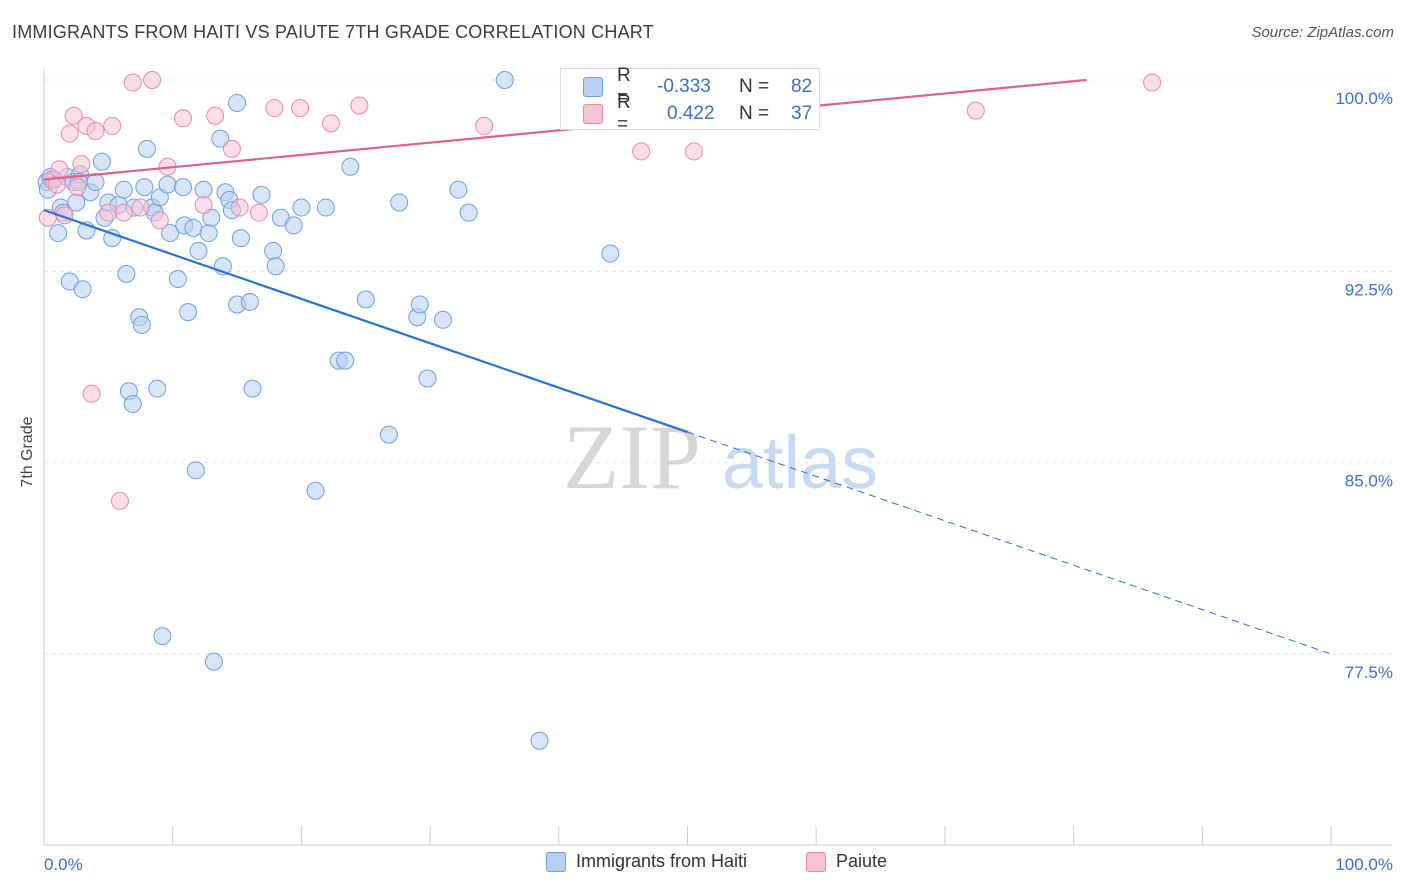 This screenshot has width=1406, height=892. I want to click on paiute-legend-swatch, so click(816, 861).